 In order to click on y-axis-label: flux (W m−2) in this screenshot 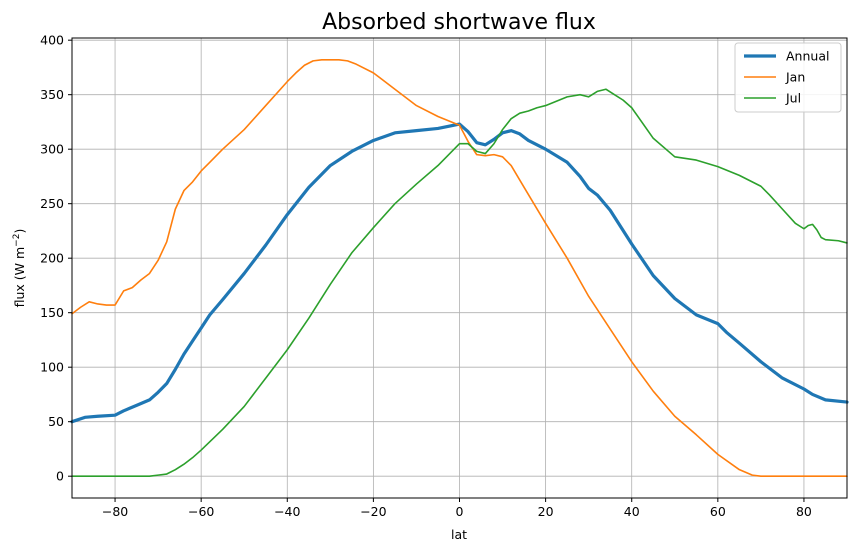, I will do `click(19, 268)`.